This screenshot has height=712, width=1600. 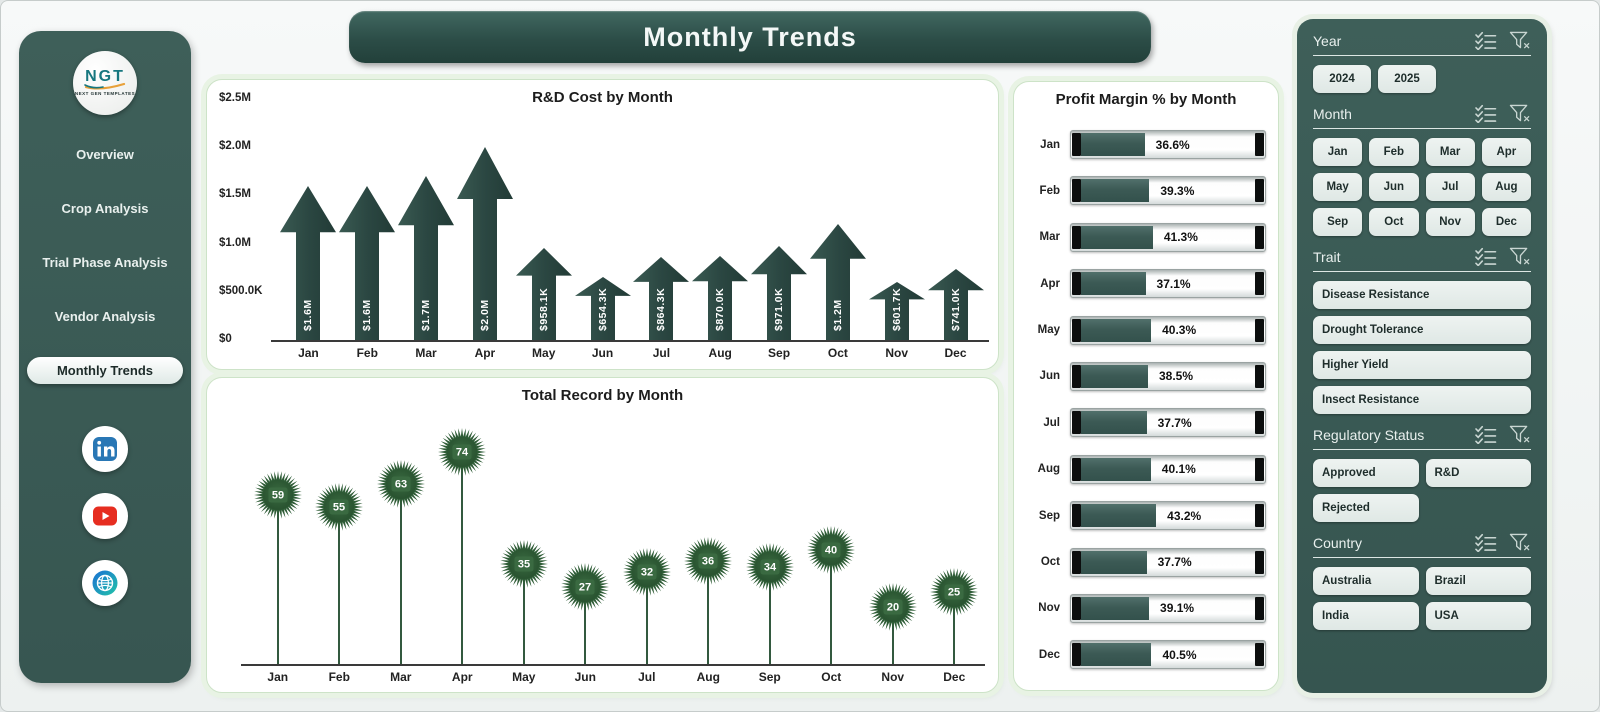 What do you see at coordinates (708, 561) in the screenshot?
I see `tr-starburst-marker: 36` at bounding box center [708, 561].